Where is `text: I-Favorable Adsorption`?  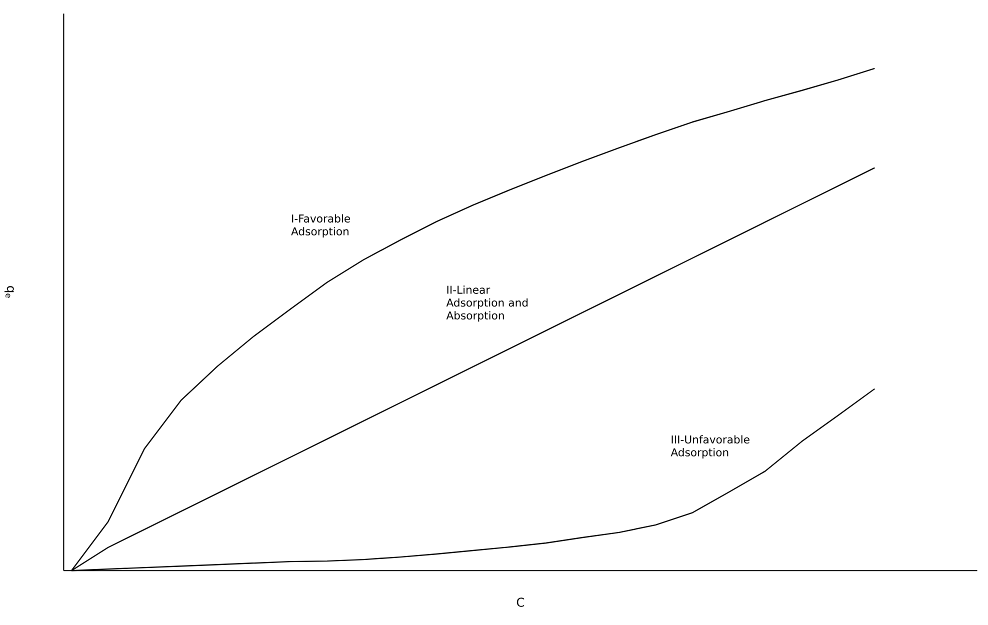 text: I-Favorable Adsorption is located at coordinates (320, 226).